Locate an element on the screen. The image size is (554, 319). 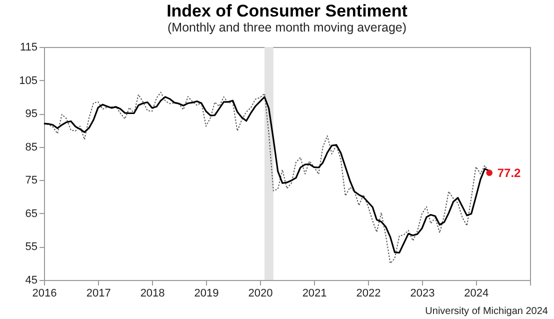
y-tick-label: 75 is located at coordinates (31, 180).